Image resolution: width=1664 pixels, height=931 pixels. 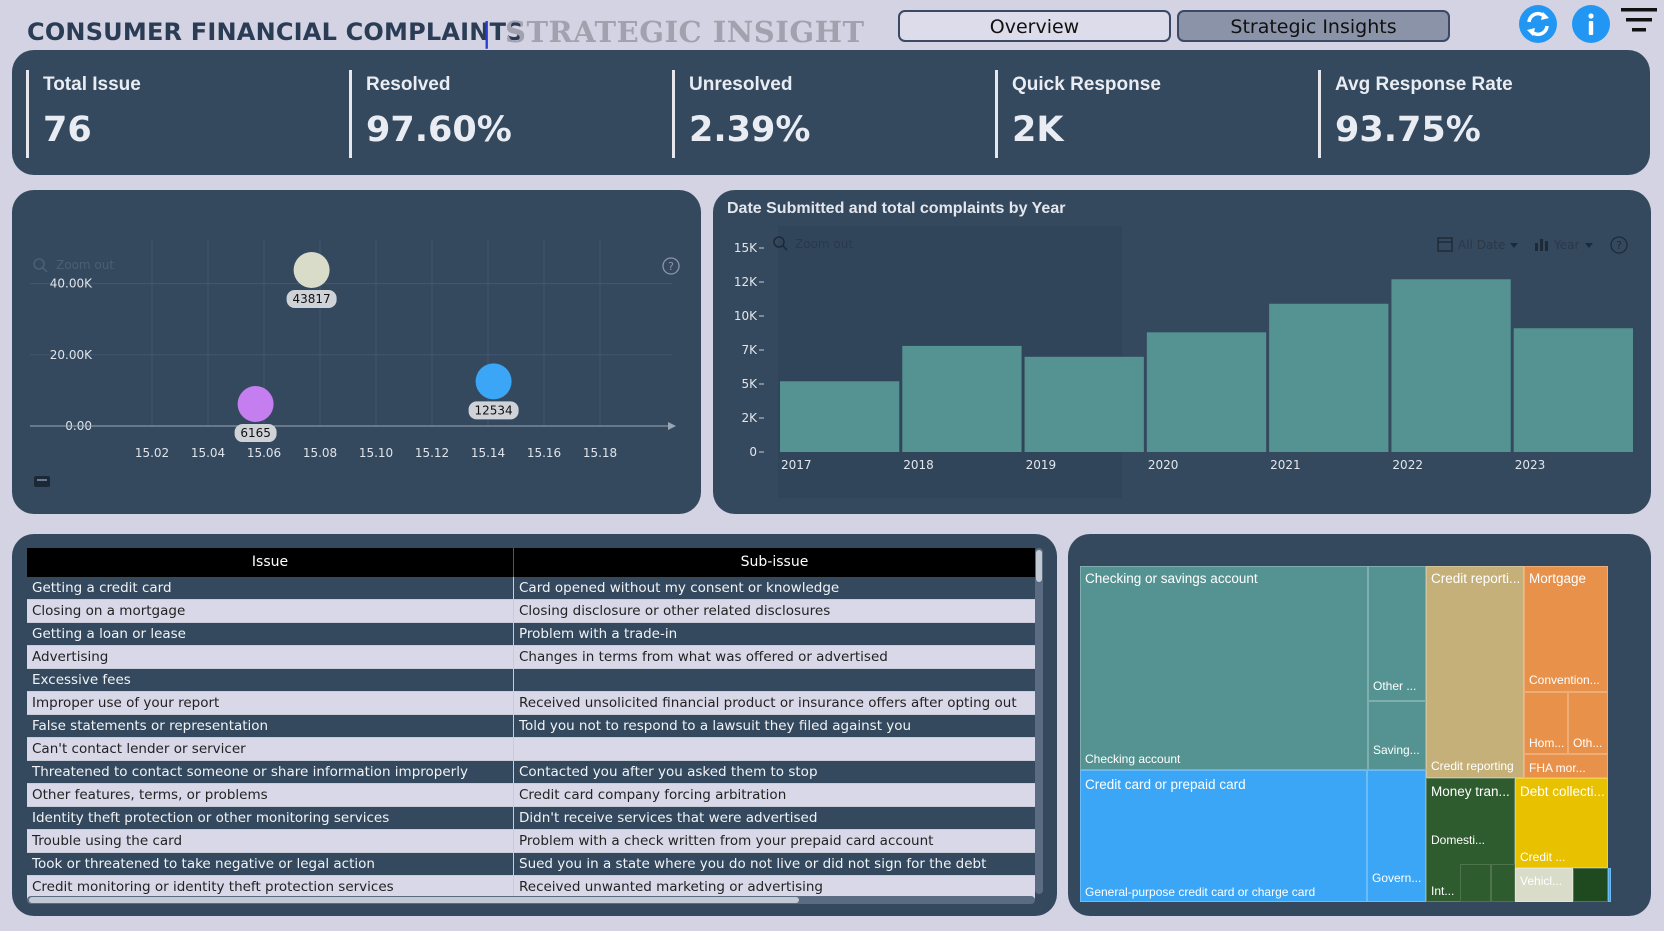 I want to click on table-row: Can't contact lender or servicer, so click(x=531, y=749).